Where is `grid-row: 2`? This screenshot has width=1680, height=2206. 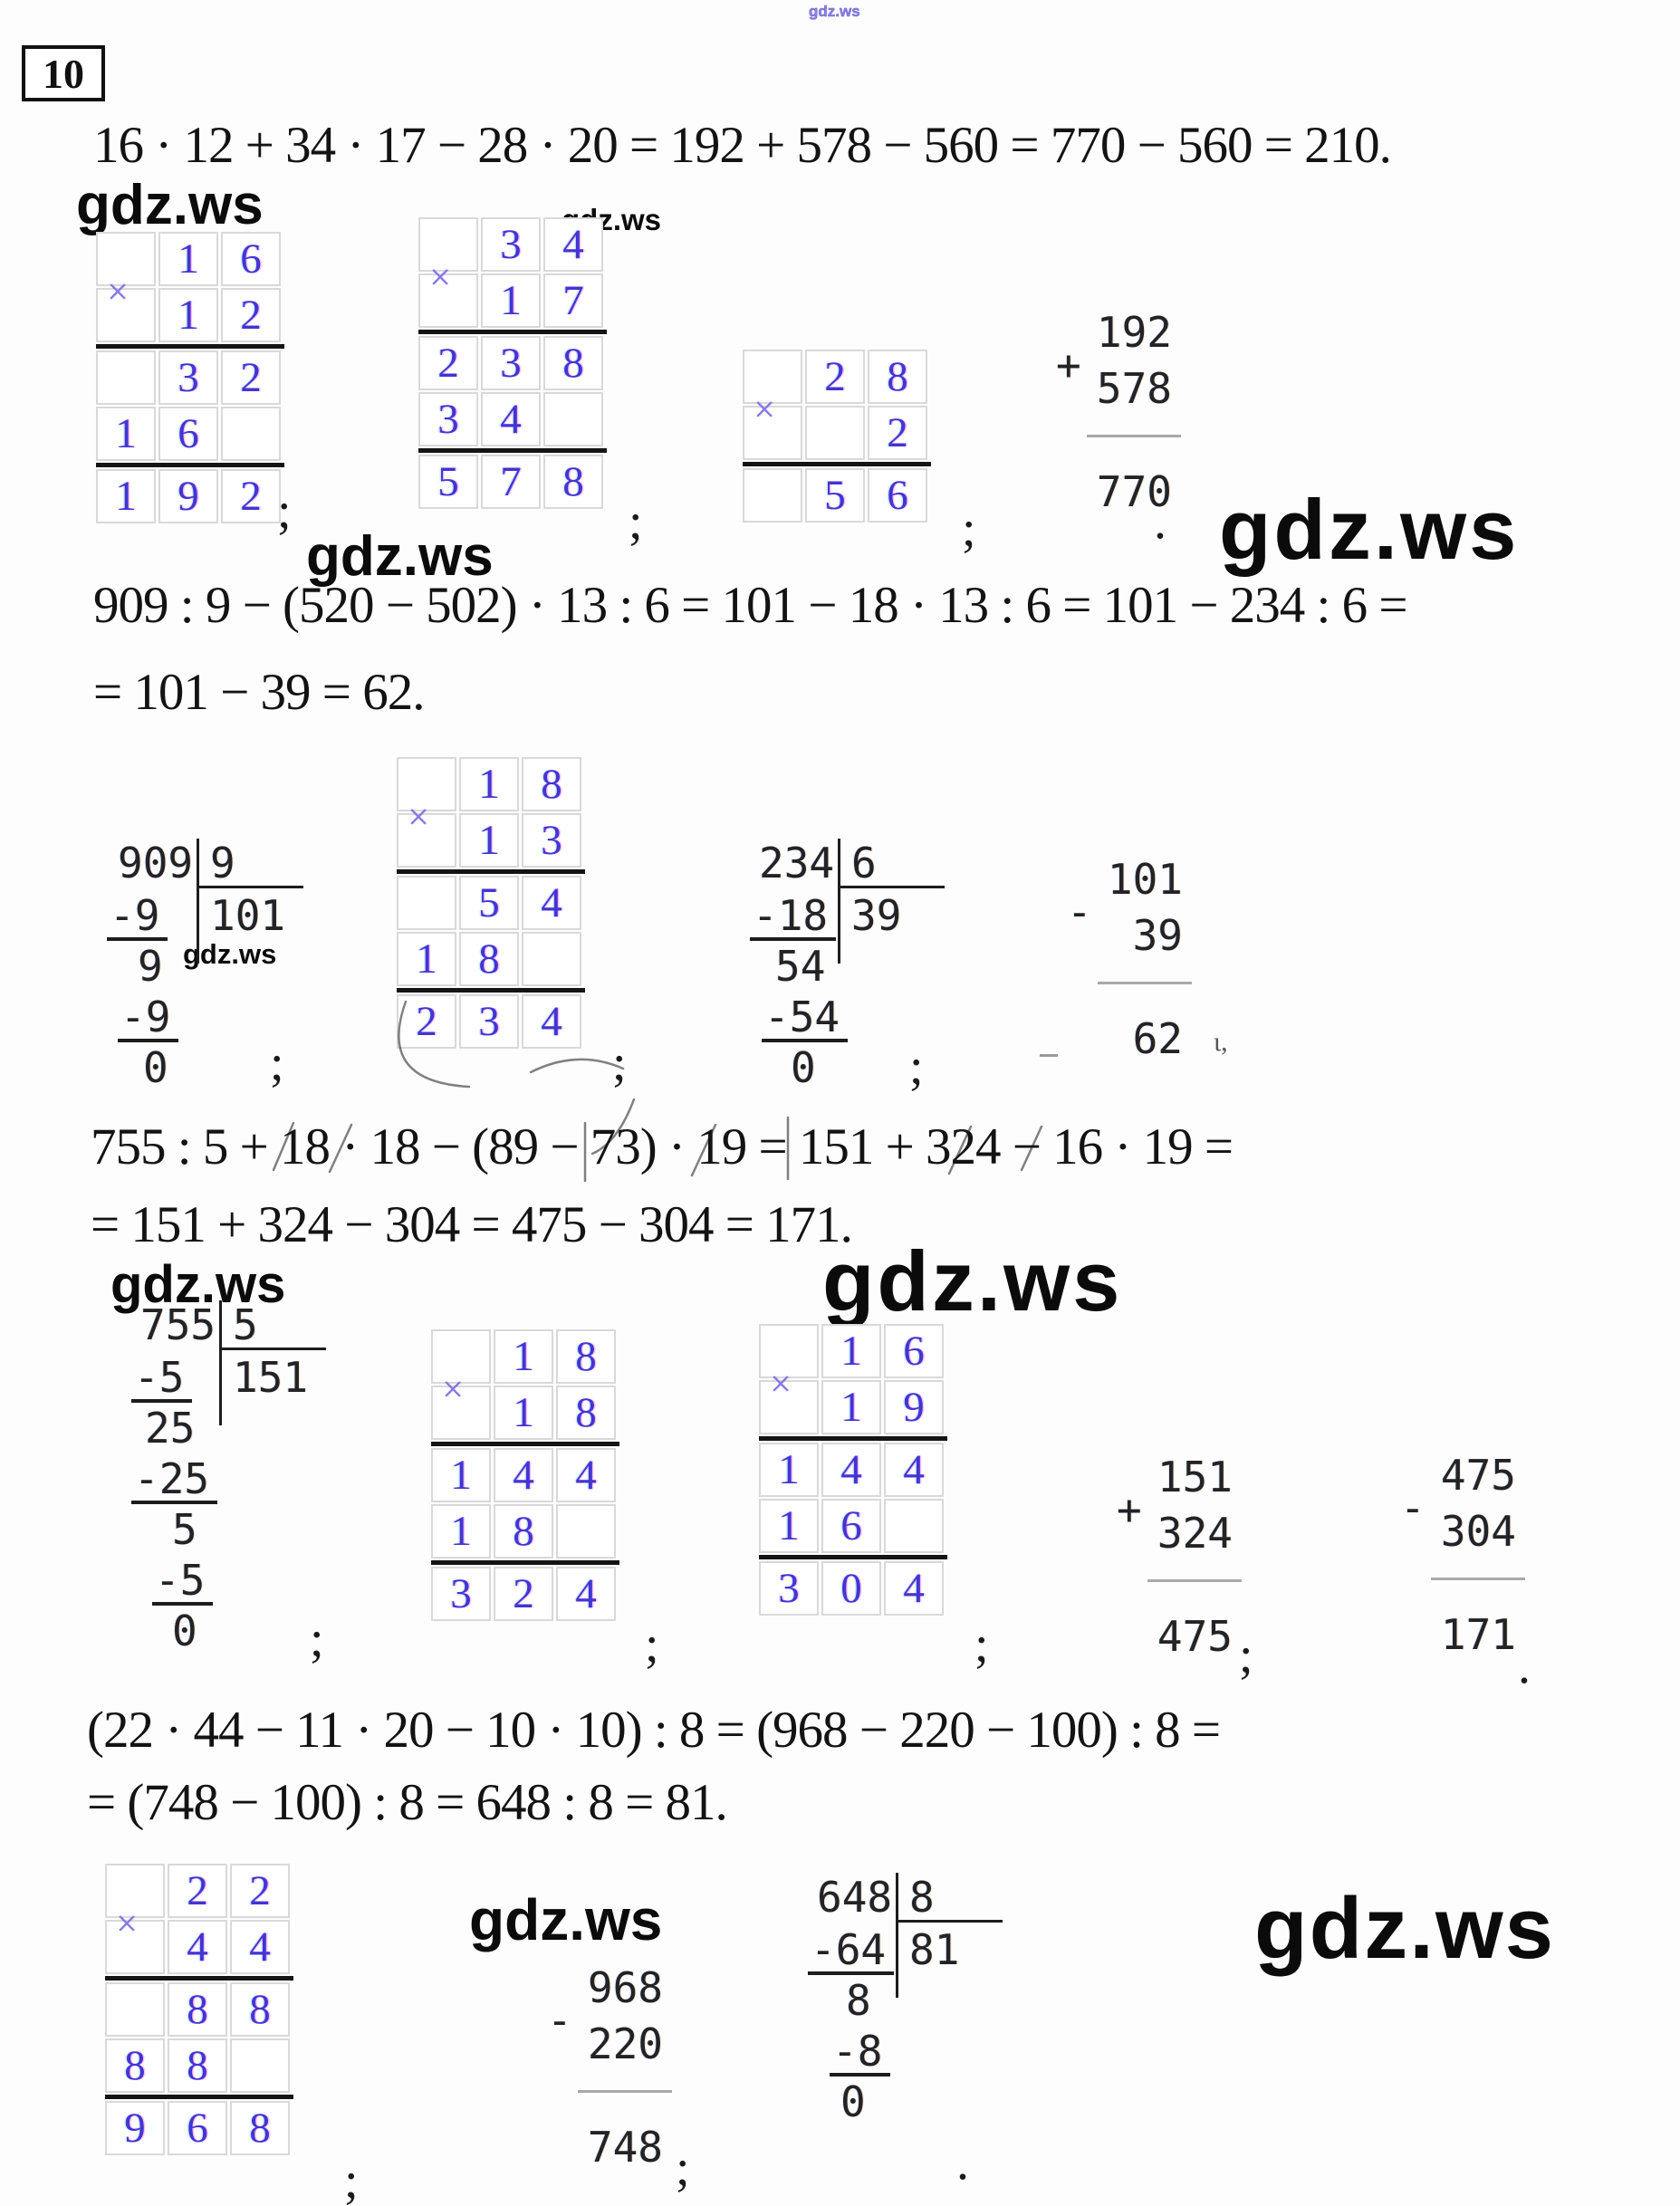
grid-row: 2 is located at coordinates (837, 433).